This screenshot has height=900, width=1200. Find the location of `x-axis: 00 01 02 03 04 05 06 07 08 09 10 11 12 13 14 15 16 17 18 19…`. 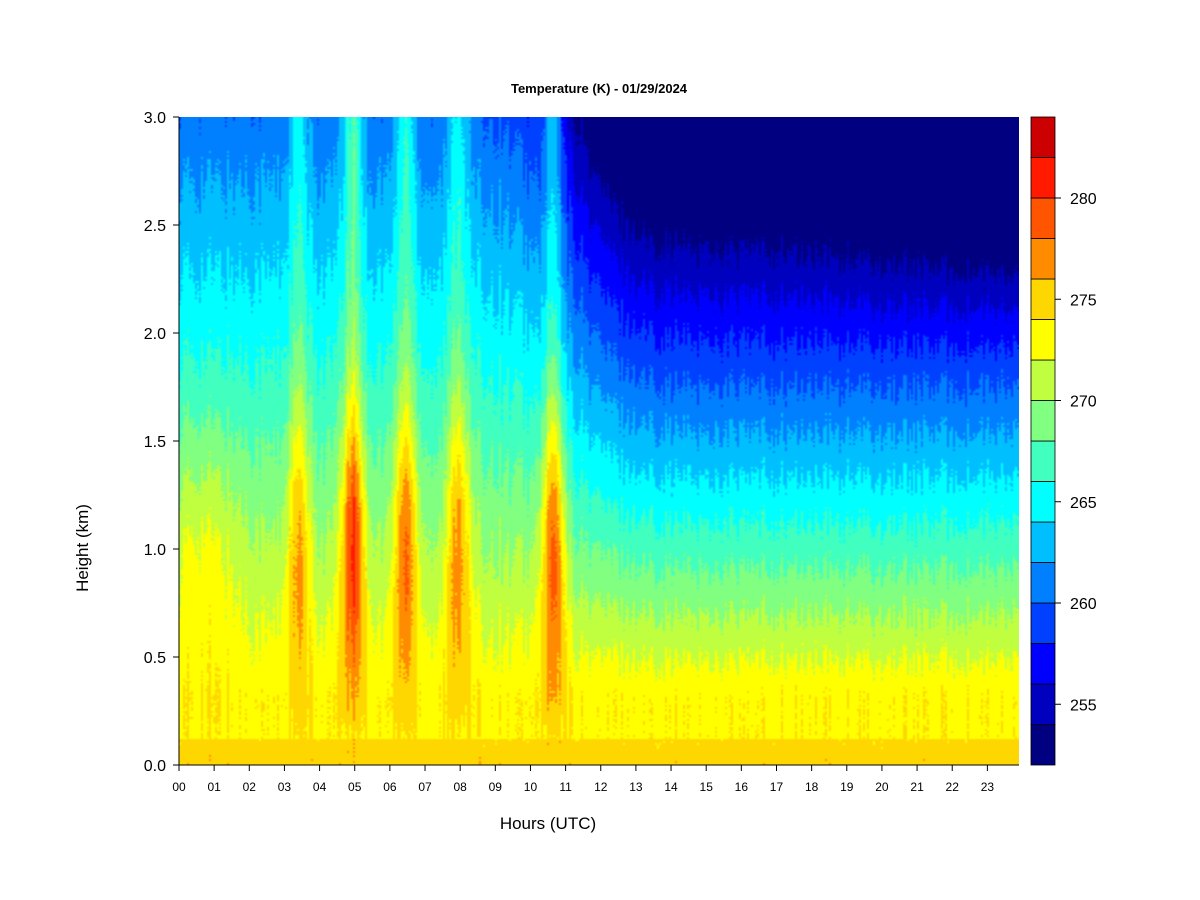

x-axis: 00 01 02 03 04 05 06 07 08 09 10 11 12 13 14 15 16 17 18 19… is located at coordinates (595, 779).